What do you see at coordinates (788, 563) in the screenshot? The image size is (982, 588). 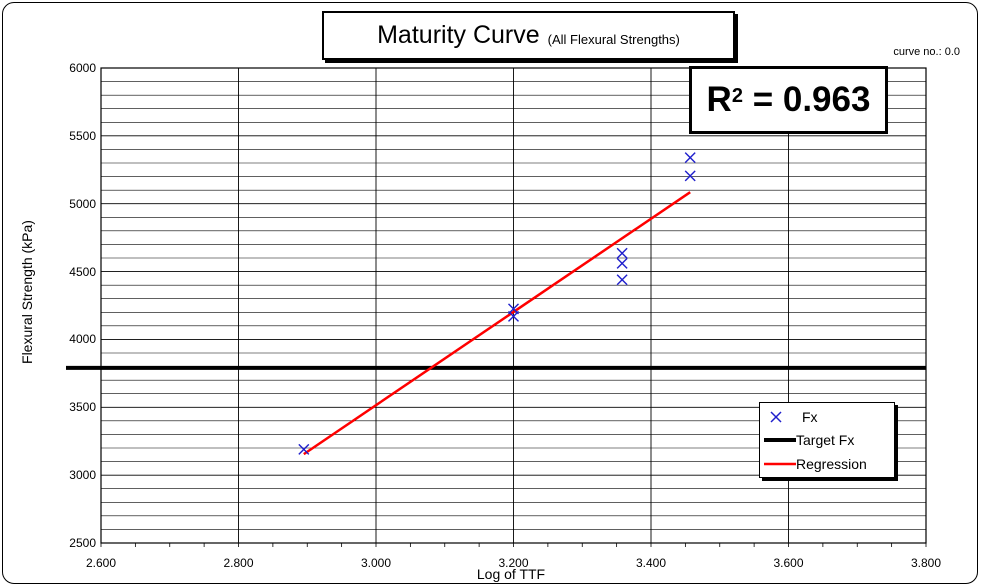 I see `x-tick-label: 3.600` at bounding box center [788, 563].